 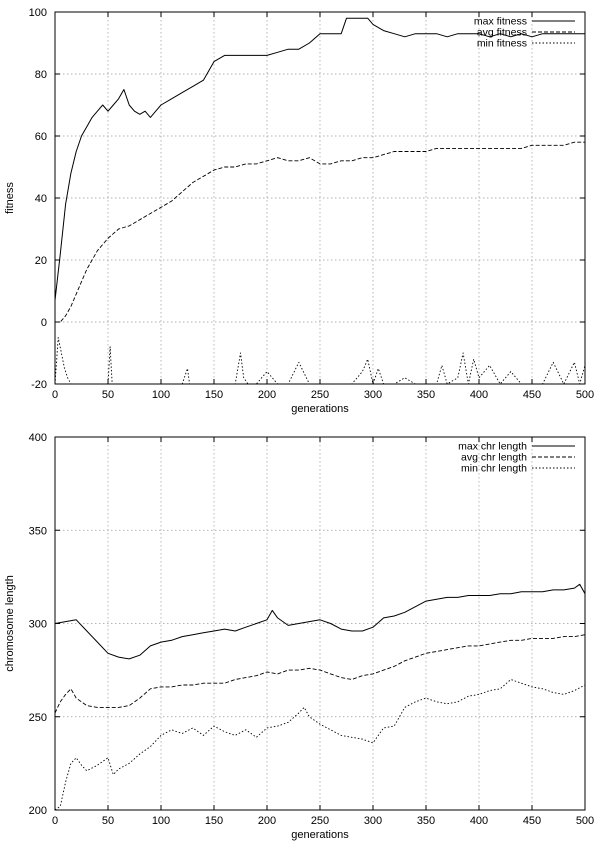 I want to click on series-line-max-chr-length, so click(x=320, y=621).